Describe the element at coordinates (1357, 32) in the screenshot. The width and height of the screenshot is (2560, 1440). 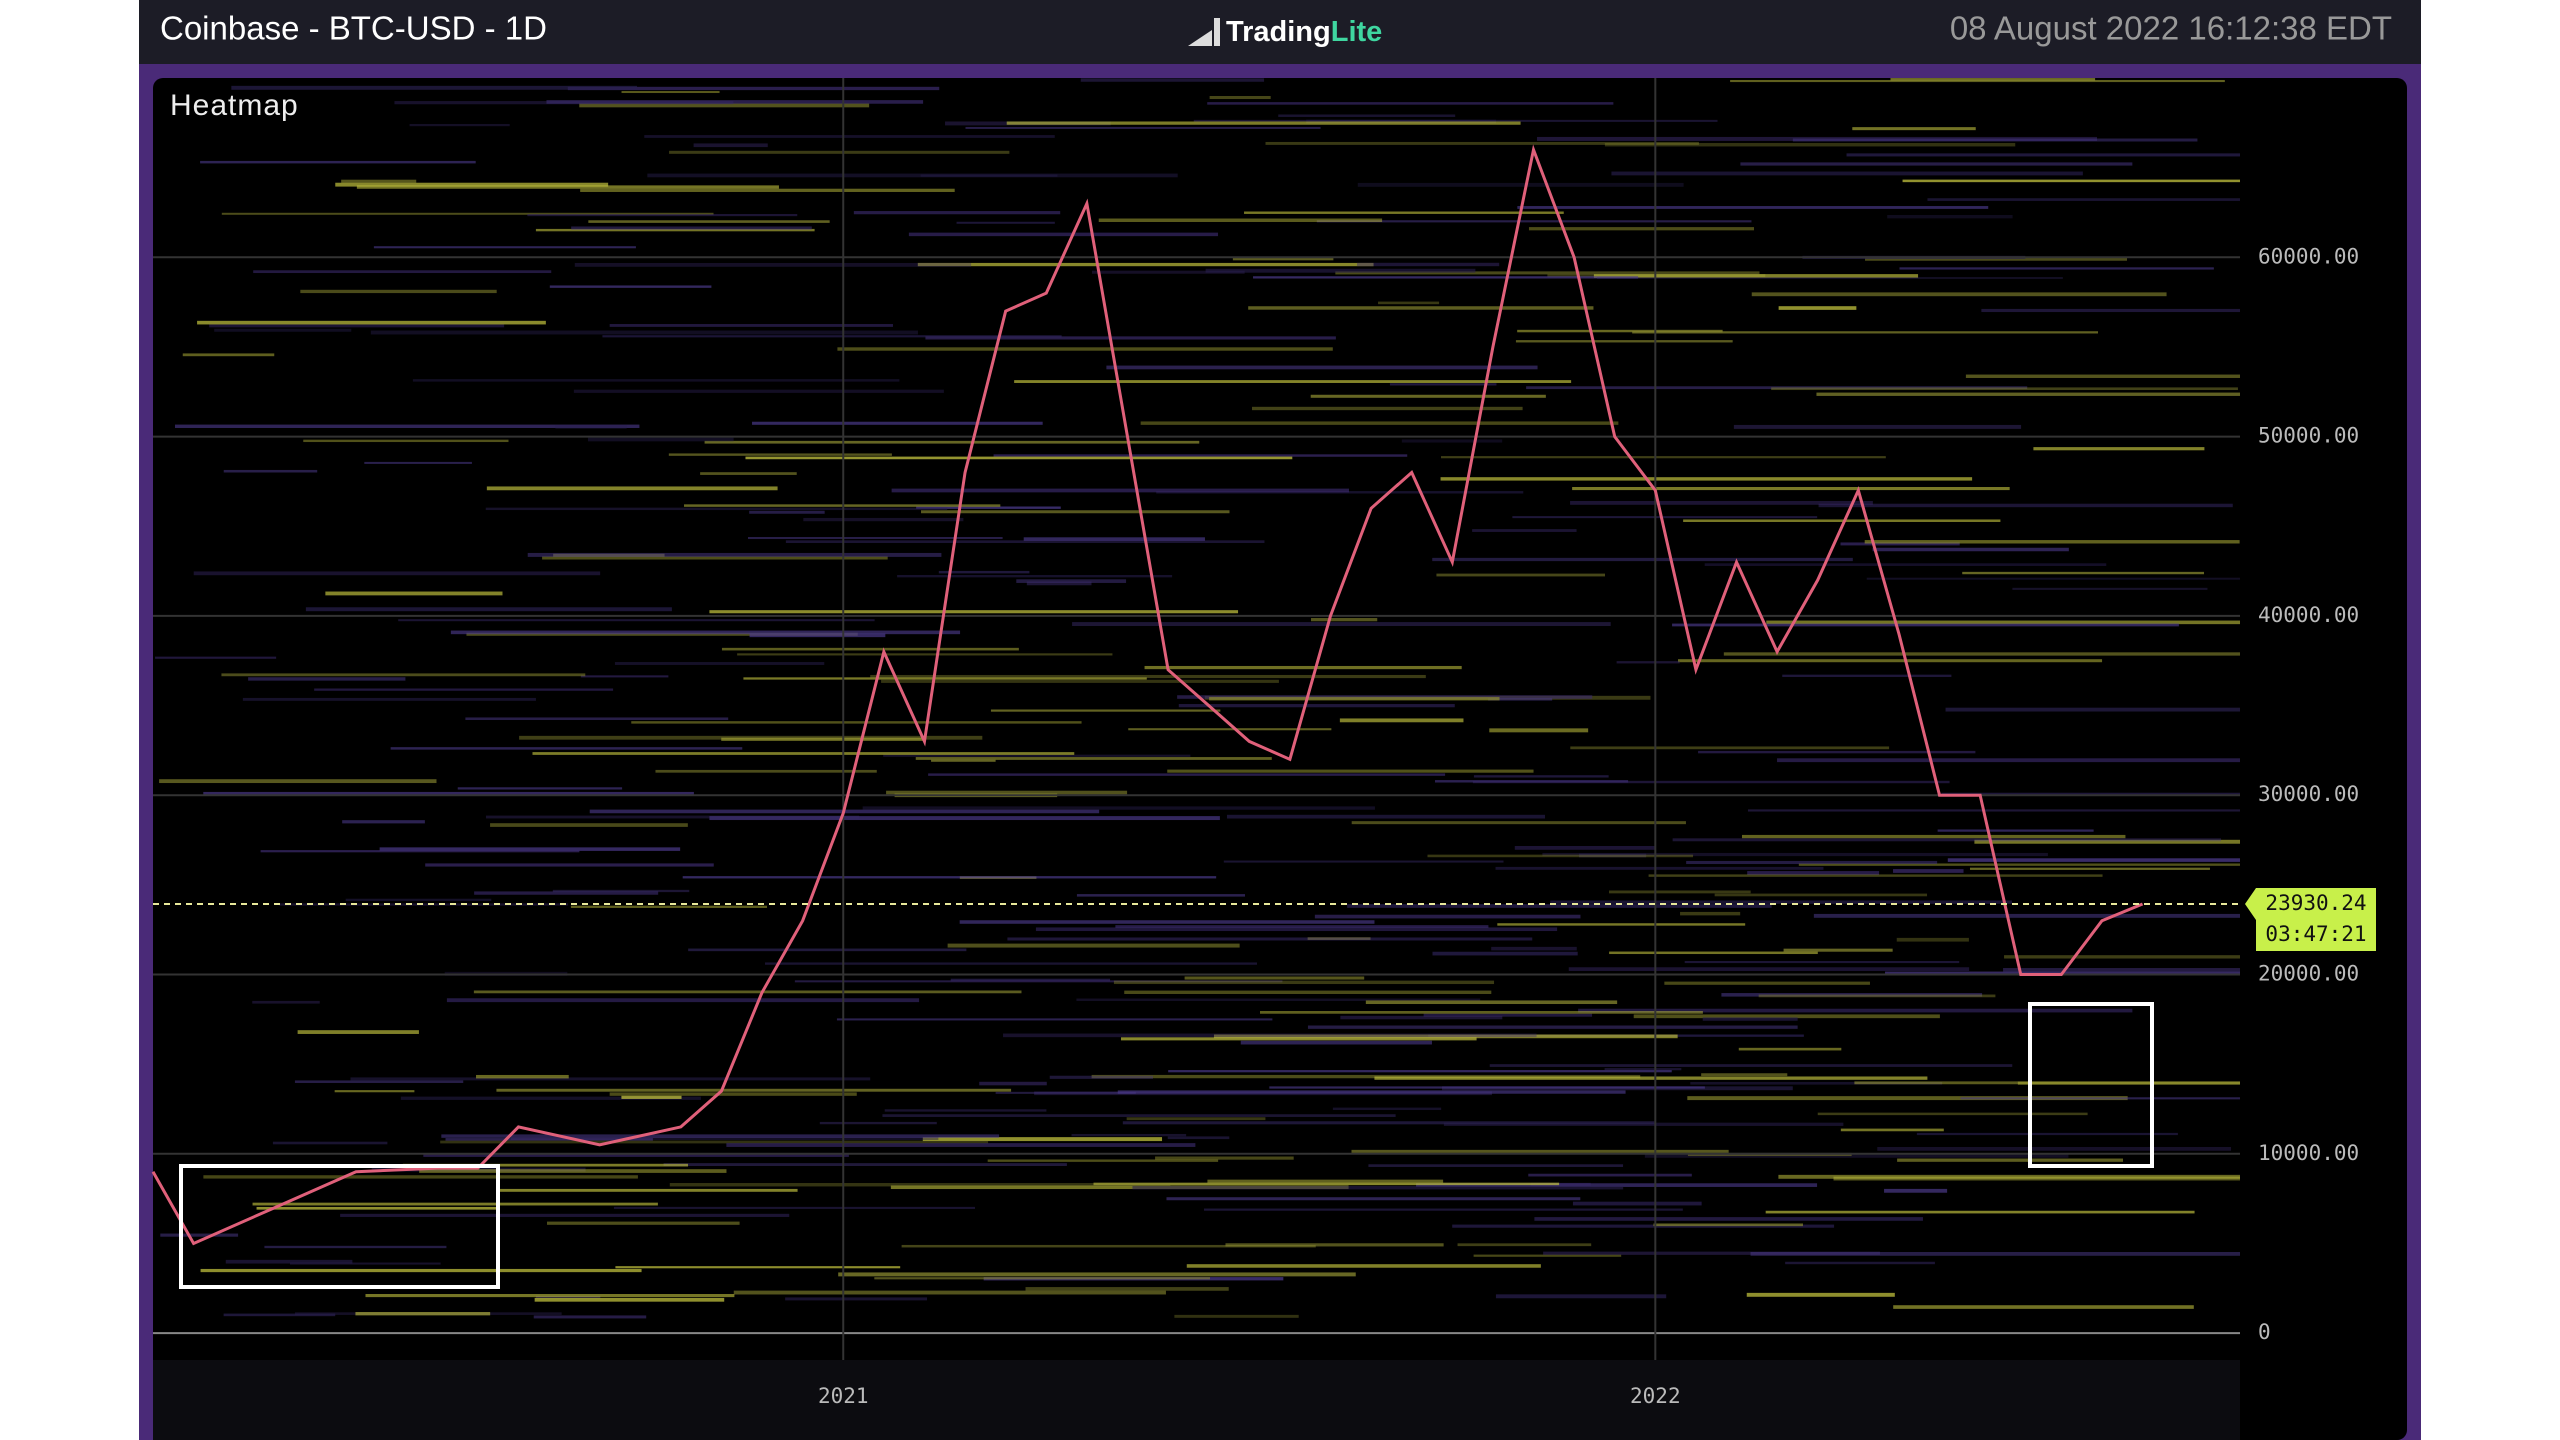
I see `brand-accent: Lite` at that location.